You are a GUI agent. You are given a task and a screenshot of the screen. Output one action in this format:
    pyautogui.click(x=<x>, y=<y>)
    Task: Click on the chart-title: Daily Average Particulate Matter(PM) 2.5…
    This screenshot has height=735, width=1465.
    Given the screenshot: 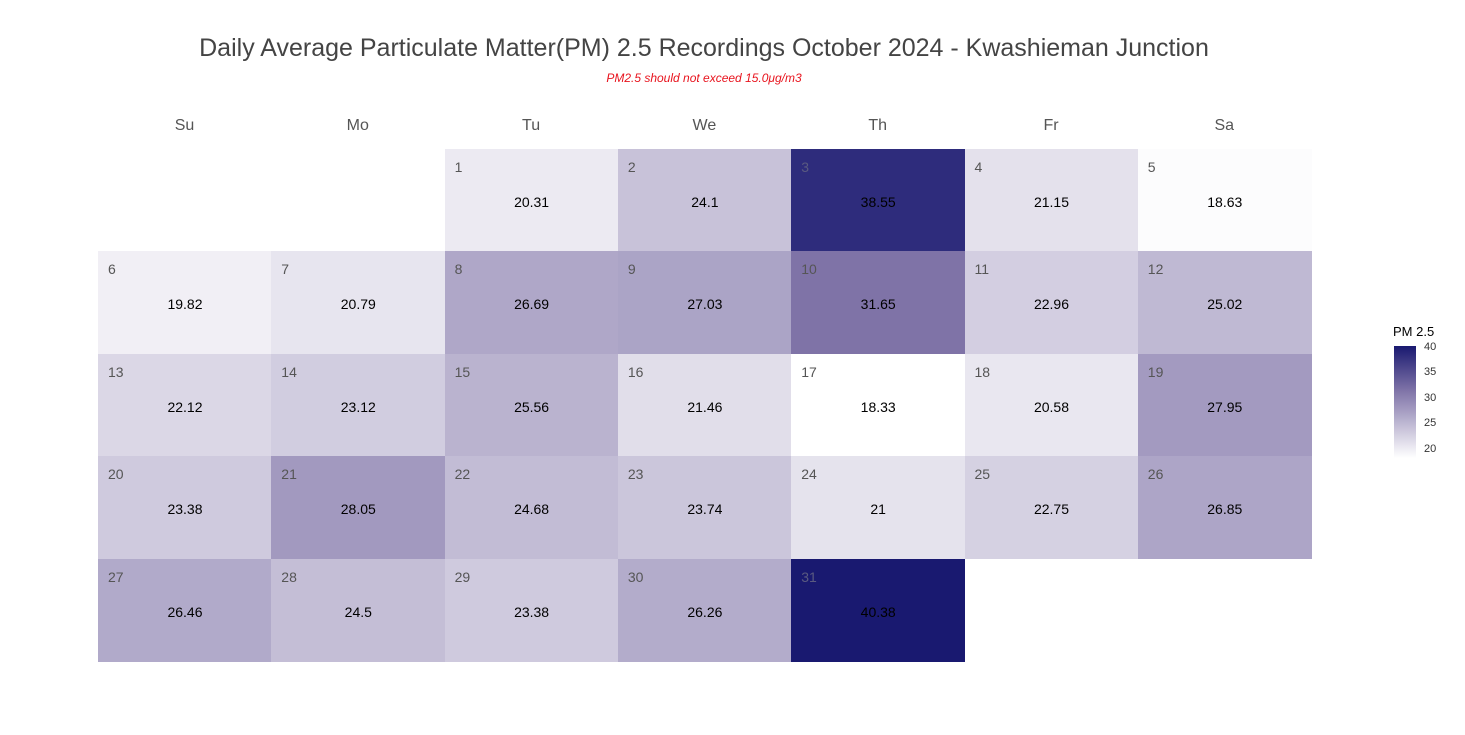 What is the action you would take?
    pyautogui.click(x=704, y=48)
    